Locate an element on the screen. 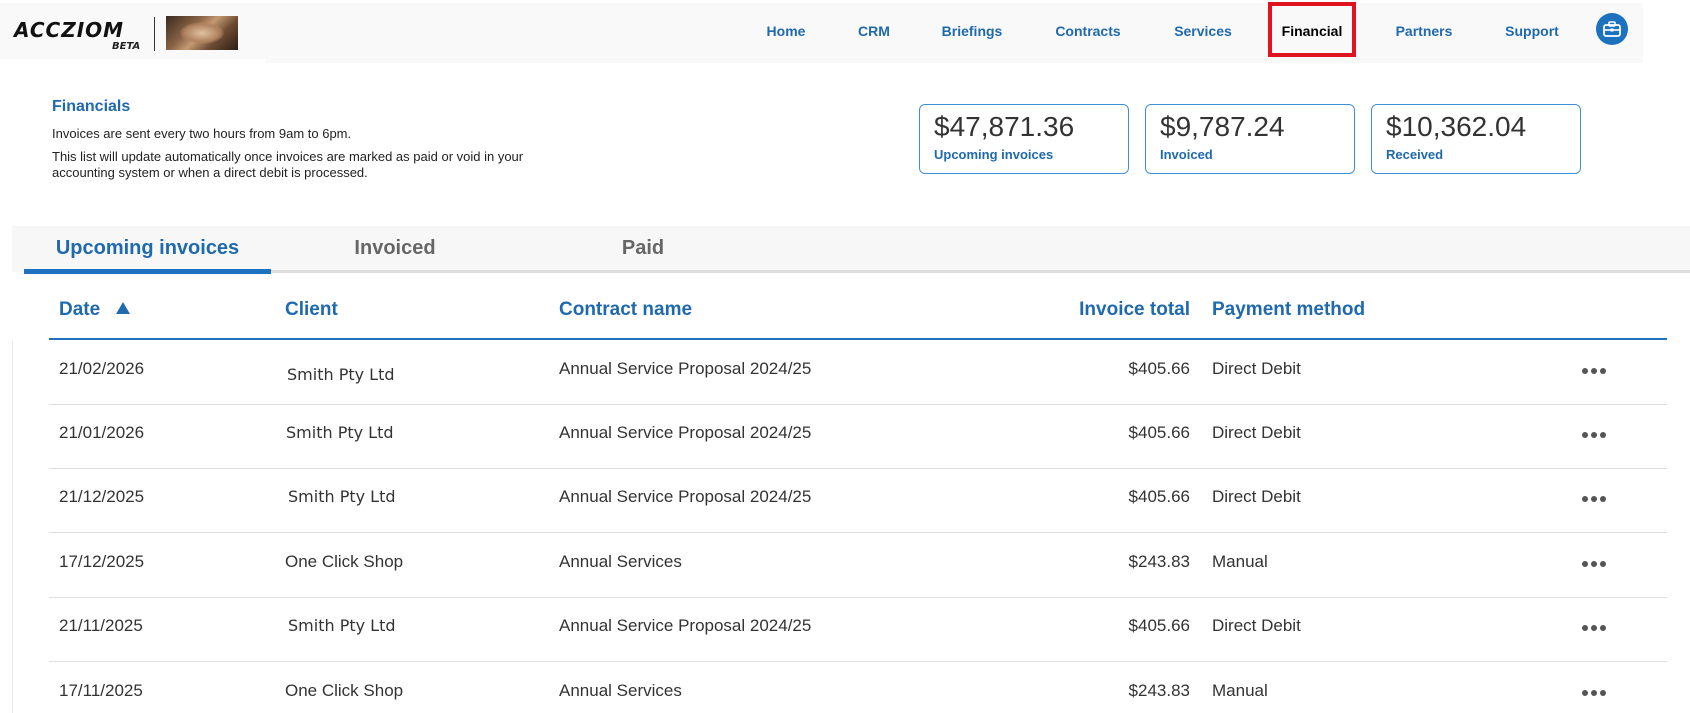 The width and height of the screenshot is (1690, 713). logo-wordmark: ACCZIOM is located at coordinates (69, 30).